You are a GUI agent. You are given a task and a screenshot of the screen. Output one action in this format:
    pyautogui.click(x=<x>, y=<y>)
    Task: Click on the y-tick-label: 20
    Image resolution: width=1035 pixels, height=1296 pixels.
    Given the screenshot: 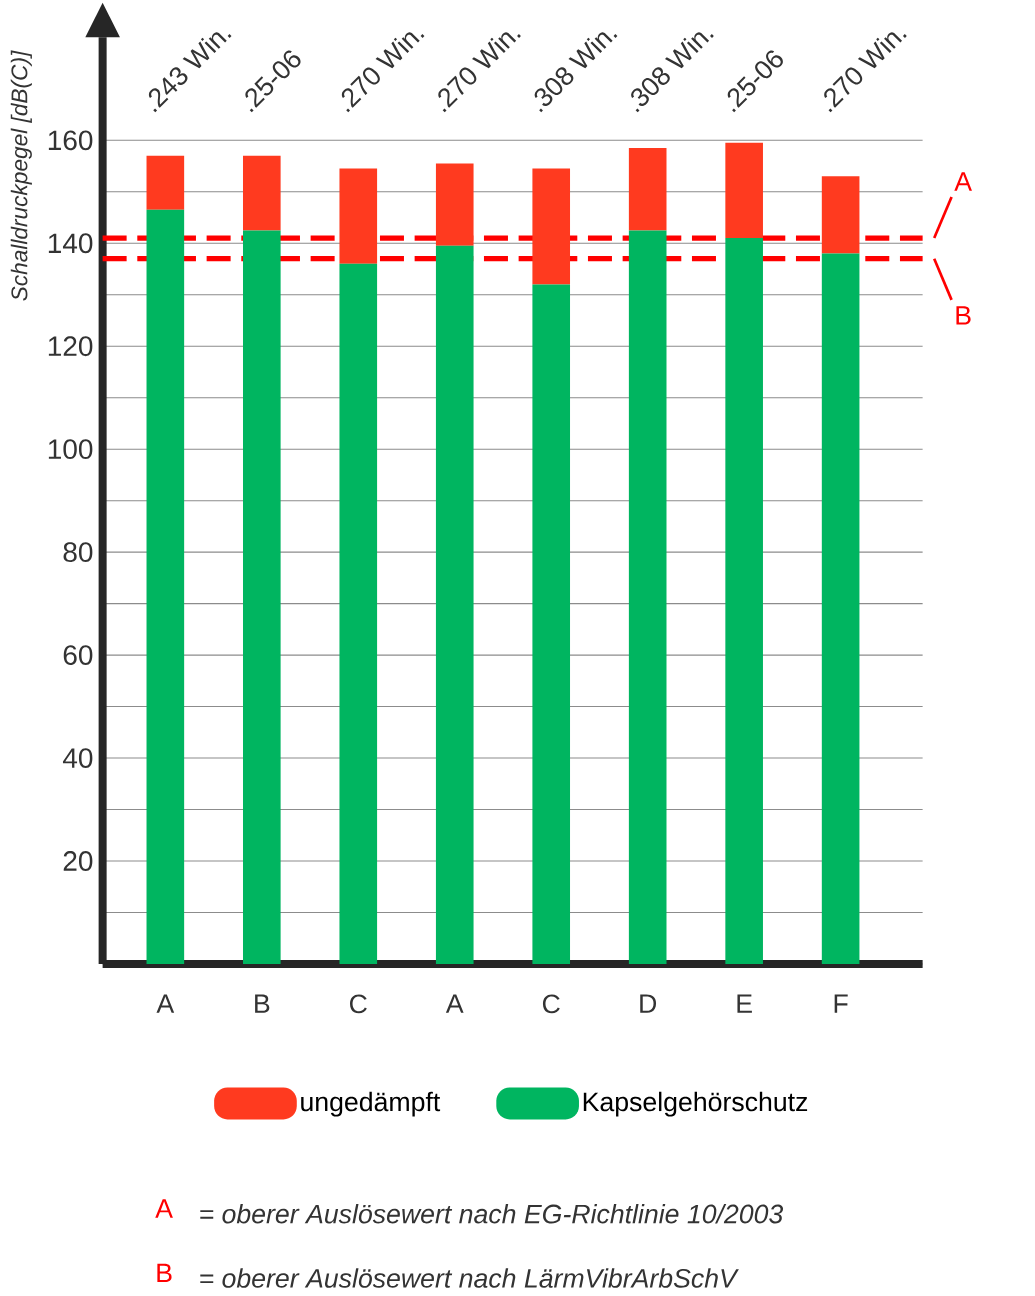 What is the action you would take?
    pyautogui.click(x=78, y=861)
    